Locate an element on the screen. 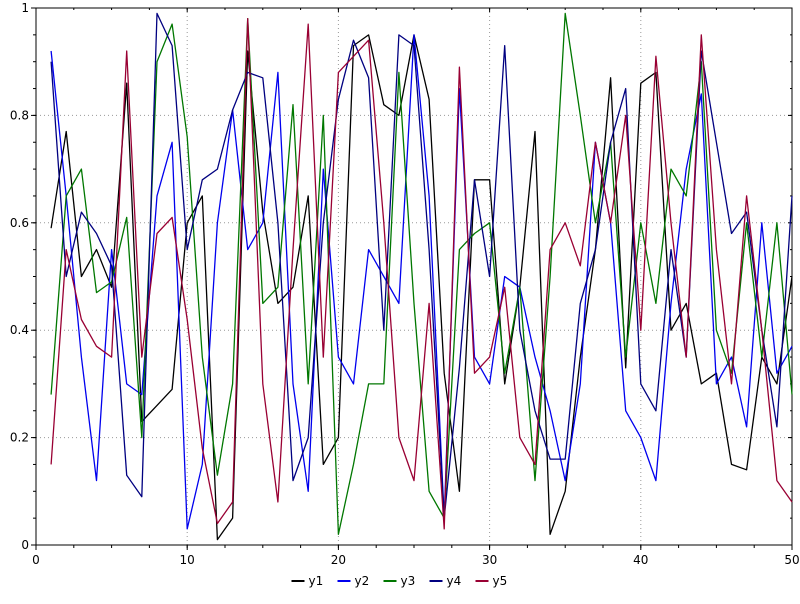 The width and height of the screenshot is (800, 604). legend-label-y5: y5 is located at coordinates (500, 581).